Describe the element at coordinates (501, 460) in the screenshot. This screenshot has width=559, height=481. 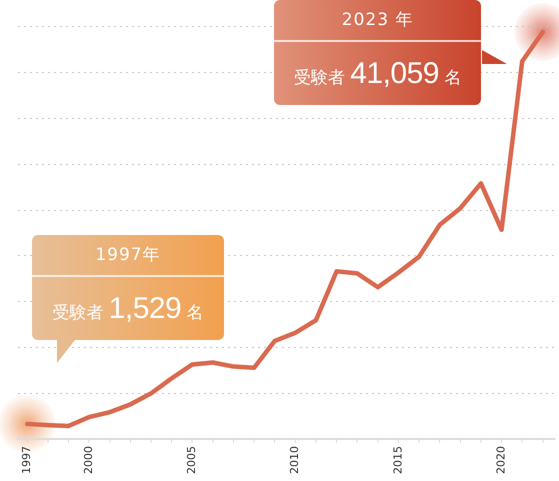
I see `x-tick-label: 2020` at that location.